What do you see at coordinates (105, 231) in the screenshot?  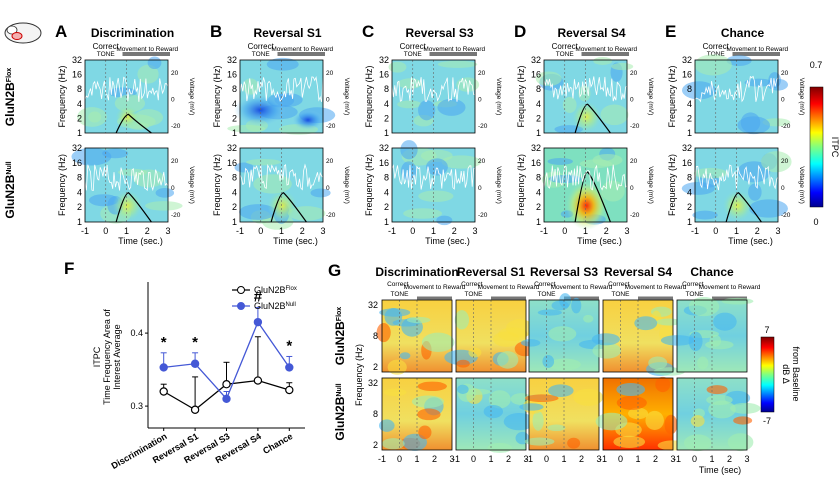 I see `time-tick: 0` at bounding box center [105, 231].